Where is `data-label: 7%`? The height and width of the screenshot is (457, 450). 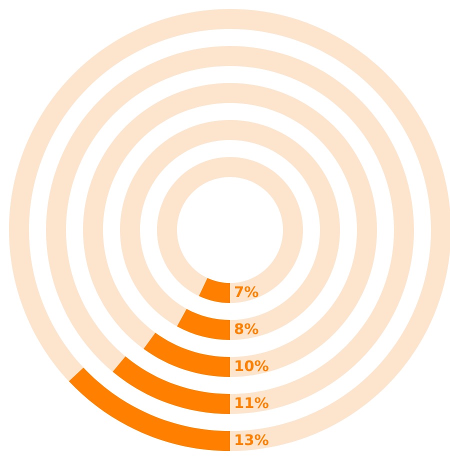 data-label: 7% is located at coordinates (246, 292).